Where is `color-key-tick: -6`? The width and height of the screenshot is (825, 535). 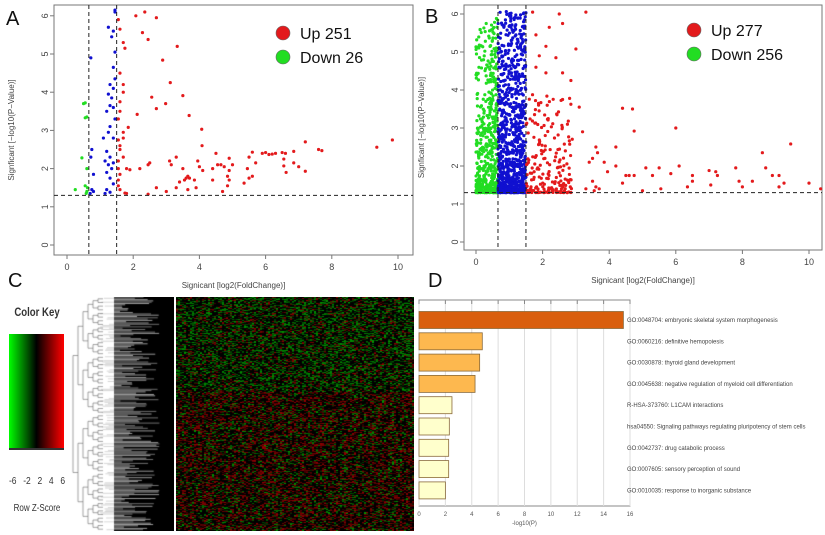
color-key-tick: -6 is located at coordinates (12, 481).